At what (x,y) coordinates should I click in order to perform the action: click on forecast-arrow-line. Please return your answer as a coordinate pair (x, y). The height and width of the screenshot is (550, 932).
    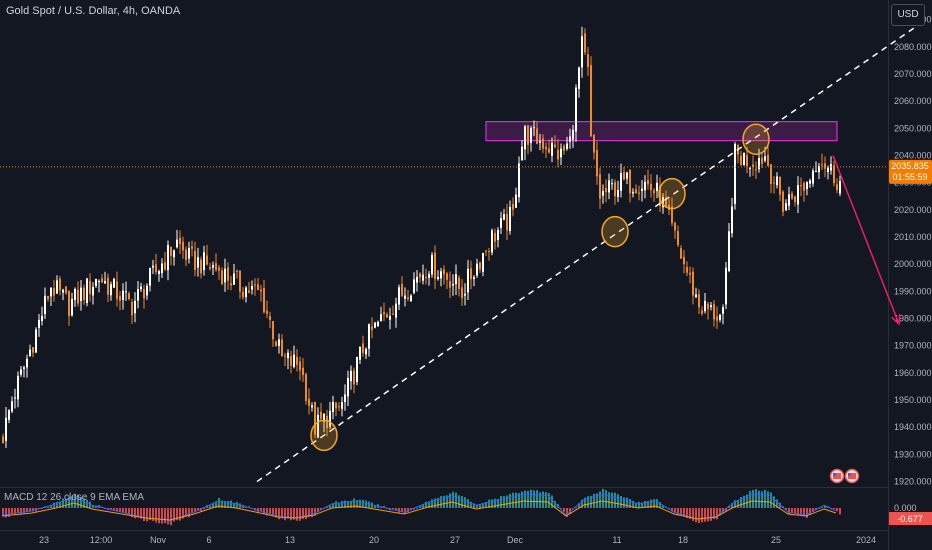
    Looking at the image, I should click on (866, 240).